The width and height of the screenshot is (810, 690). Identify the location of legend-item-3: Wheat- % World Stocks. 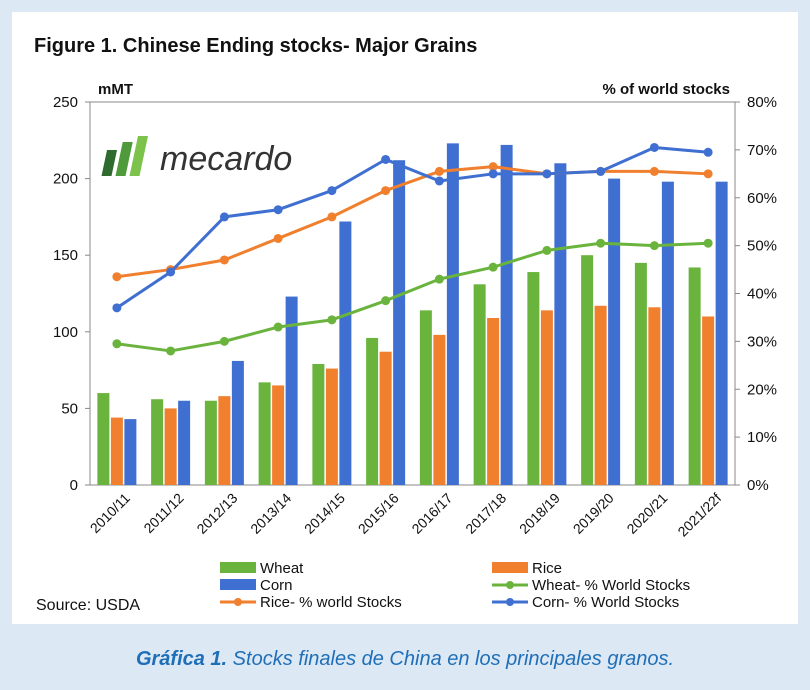
(591, 585).